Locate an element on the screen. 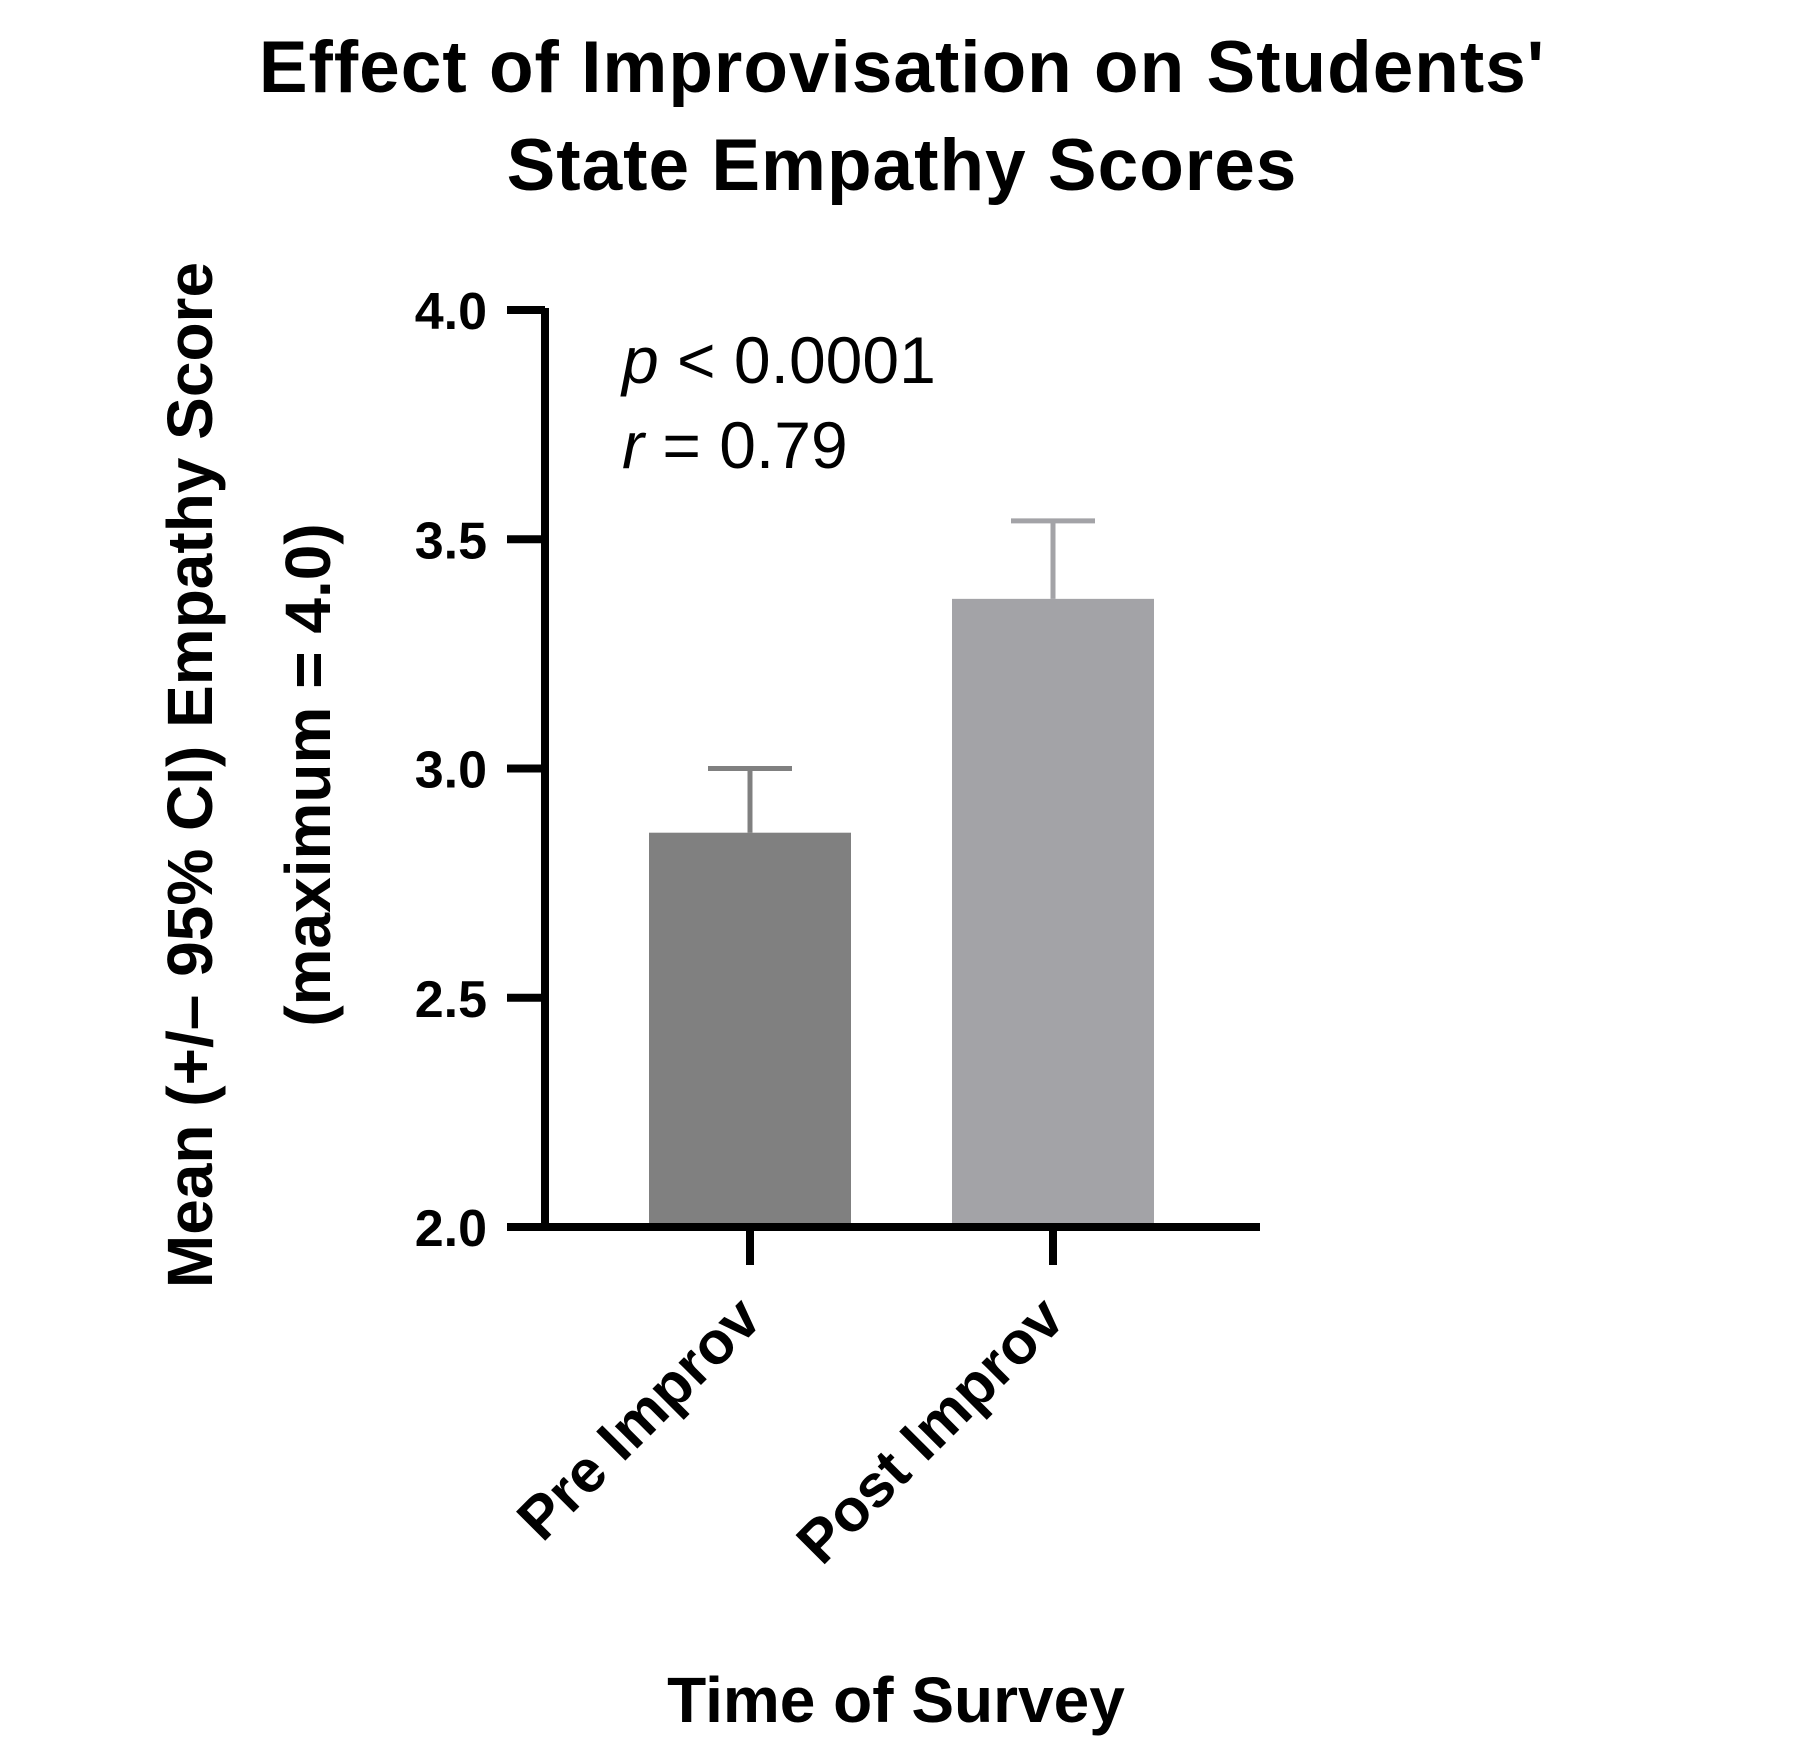 The height and width of the screenshot is (1764, 1794). y-tick-label-0: 2.0 is located at coordinates (451, 1229).